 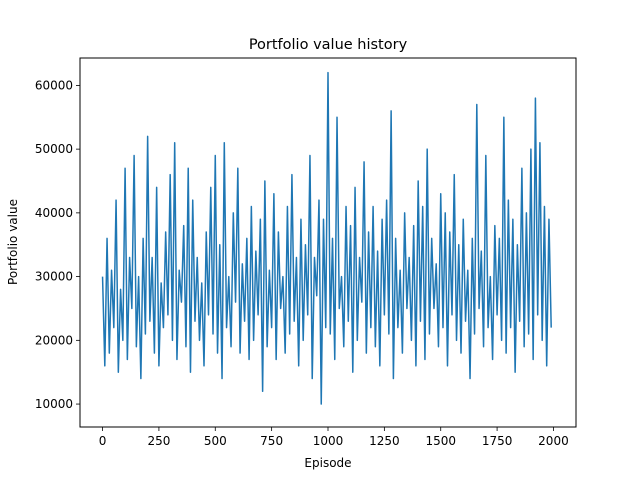 I want to click on y-tick-label: 20000, so click(x=54, y=340).